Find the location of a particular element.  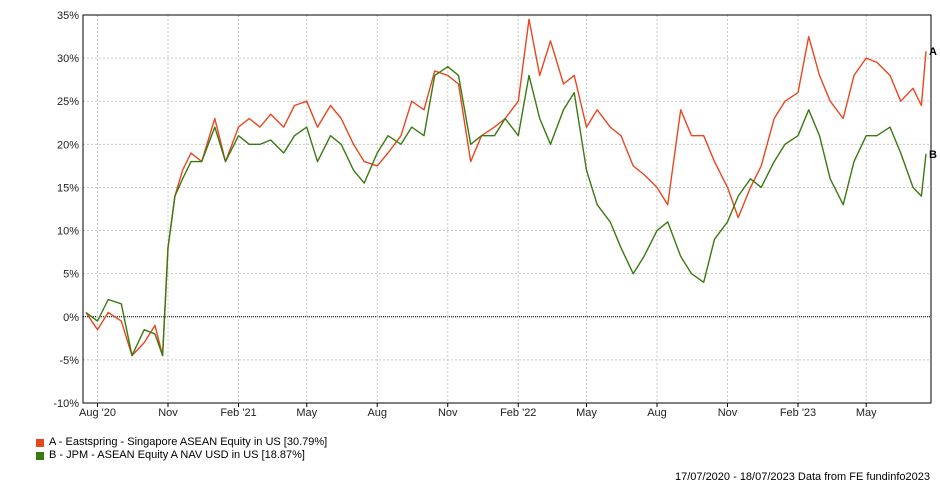

x-tick-label: Feb '21 is located at coordinates (238, 413).